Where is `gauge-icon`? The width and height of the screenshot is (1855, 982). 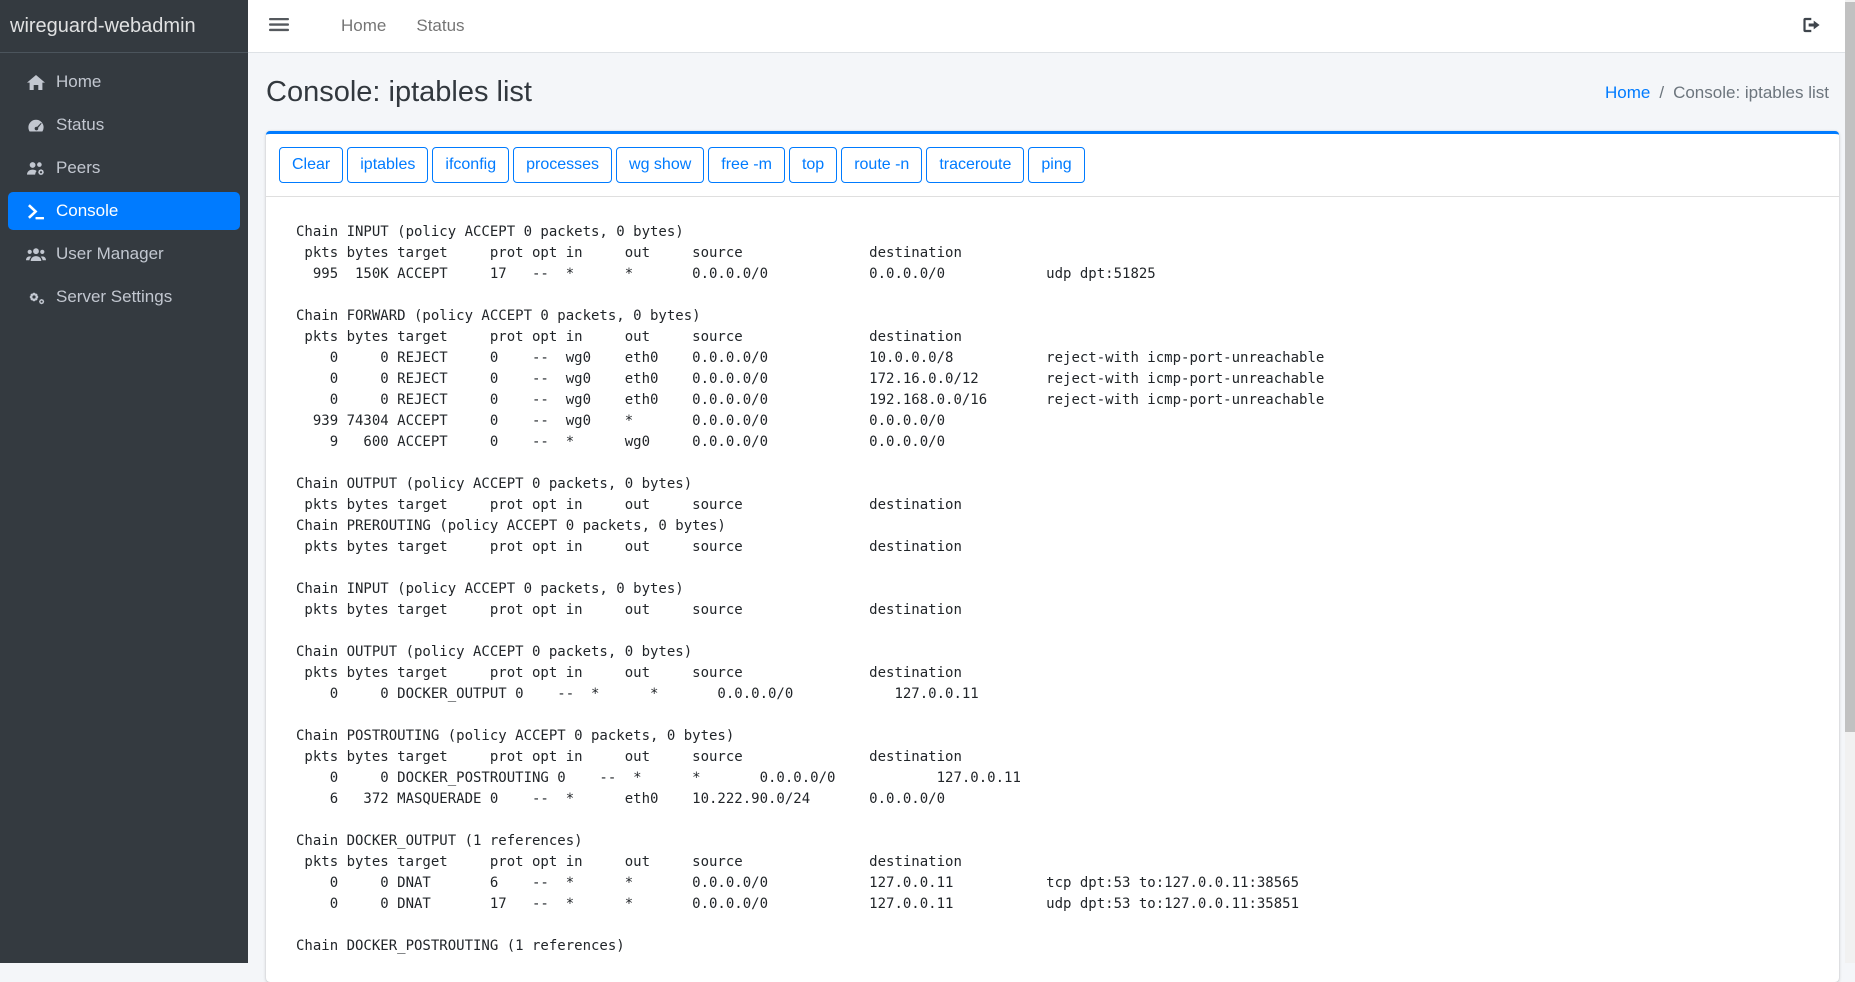 gauge-icon is located at coordinates (36, 125).